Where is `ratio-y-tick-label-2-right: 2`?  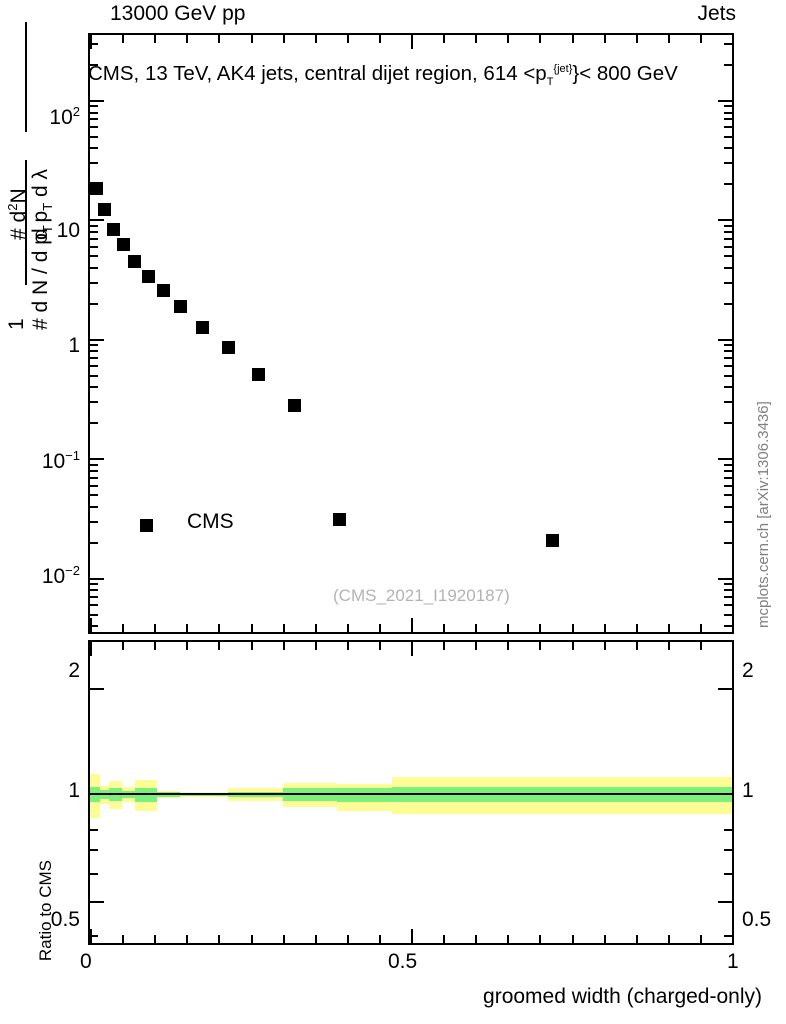
ratio-y-tick-label-2-right: 2 is located at coordinates (748, 670).